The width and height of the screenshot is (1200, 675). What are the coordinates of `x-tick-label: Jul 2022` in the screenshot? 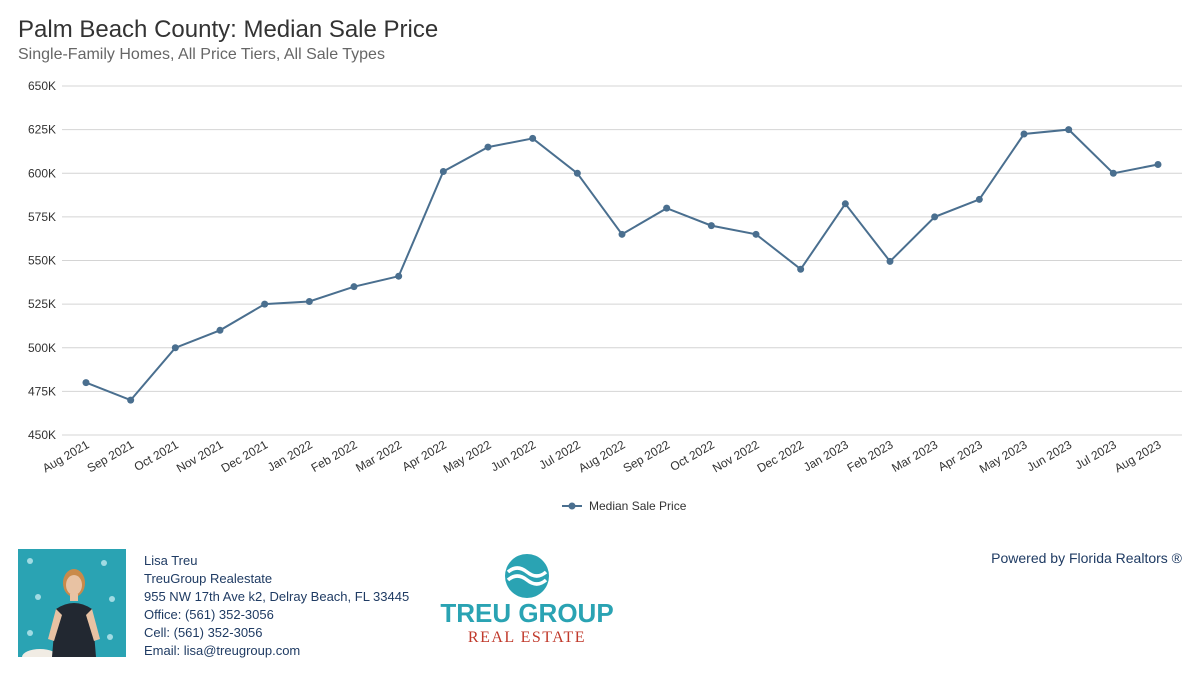 It's located at (560, 454).